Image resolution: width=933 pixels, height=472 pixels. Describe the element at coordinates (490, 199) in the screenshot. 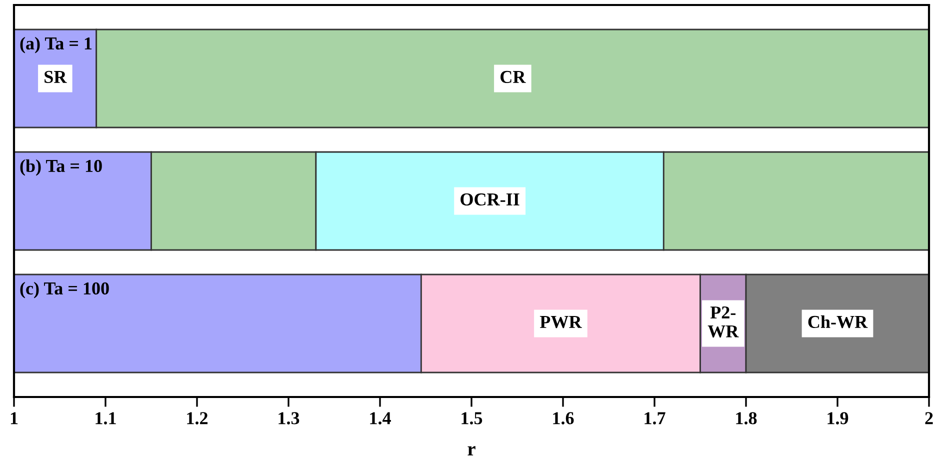

I see `data-label: OCR-II` at that location.